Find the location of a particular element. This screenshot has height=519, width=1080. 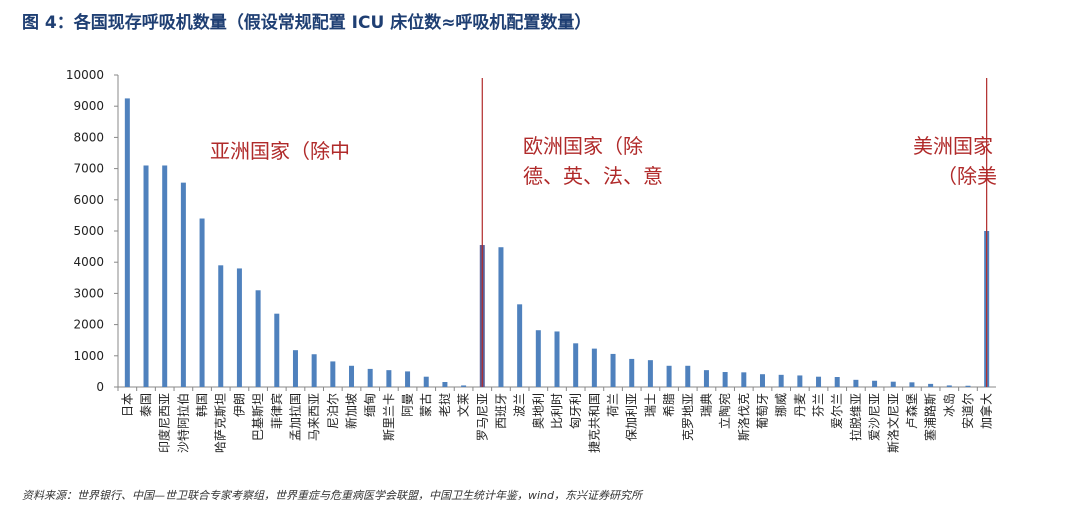

region-annotation: 美洲国家 is located at coordinates (953, 146).